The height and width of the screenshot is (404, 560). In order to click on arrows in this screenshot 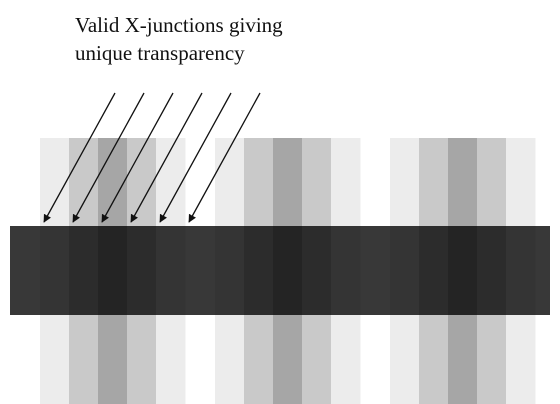, I will do `click(152, 157)`.